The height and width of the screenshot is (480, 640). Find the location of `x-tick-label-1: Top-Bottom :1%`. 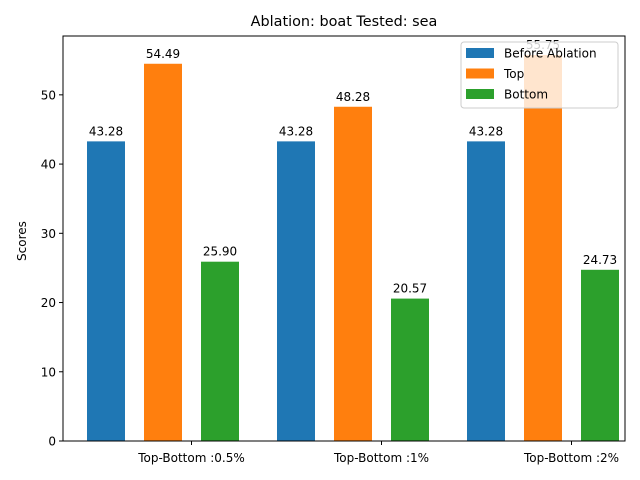

x-tick-label-1: Top-Bottom :1% is located at coordinates (381, 458).